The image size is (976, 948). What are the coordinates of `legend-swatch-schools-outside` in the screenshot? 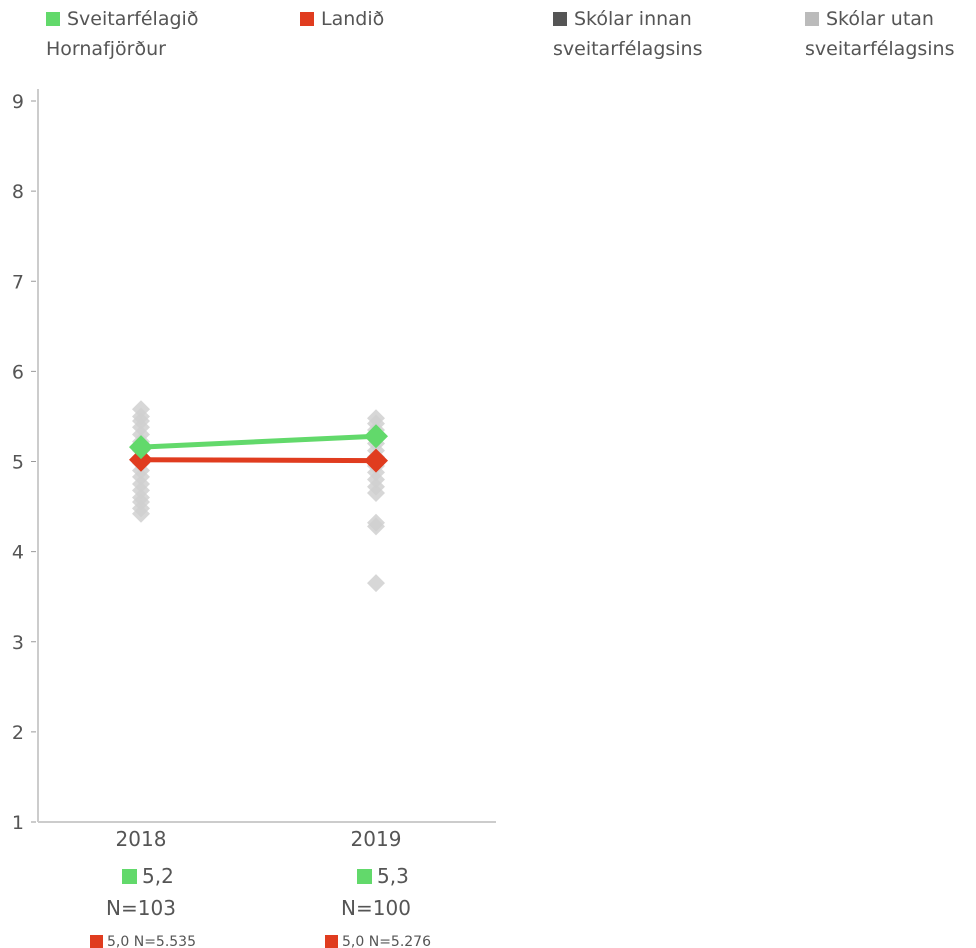 It's located at (812, 19).